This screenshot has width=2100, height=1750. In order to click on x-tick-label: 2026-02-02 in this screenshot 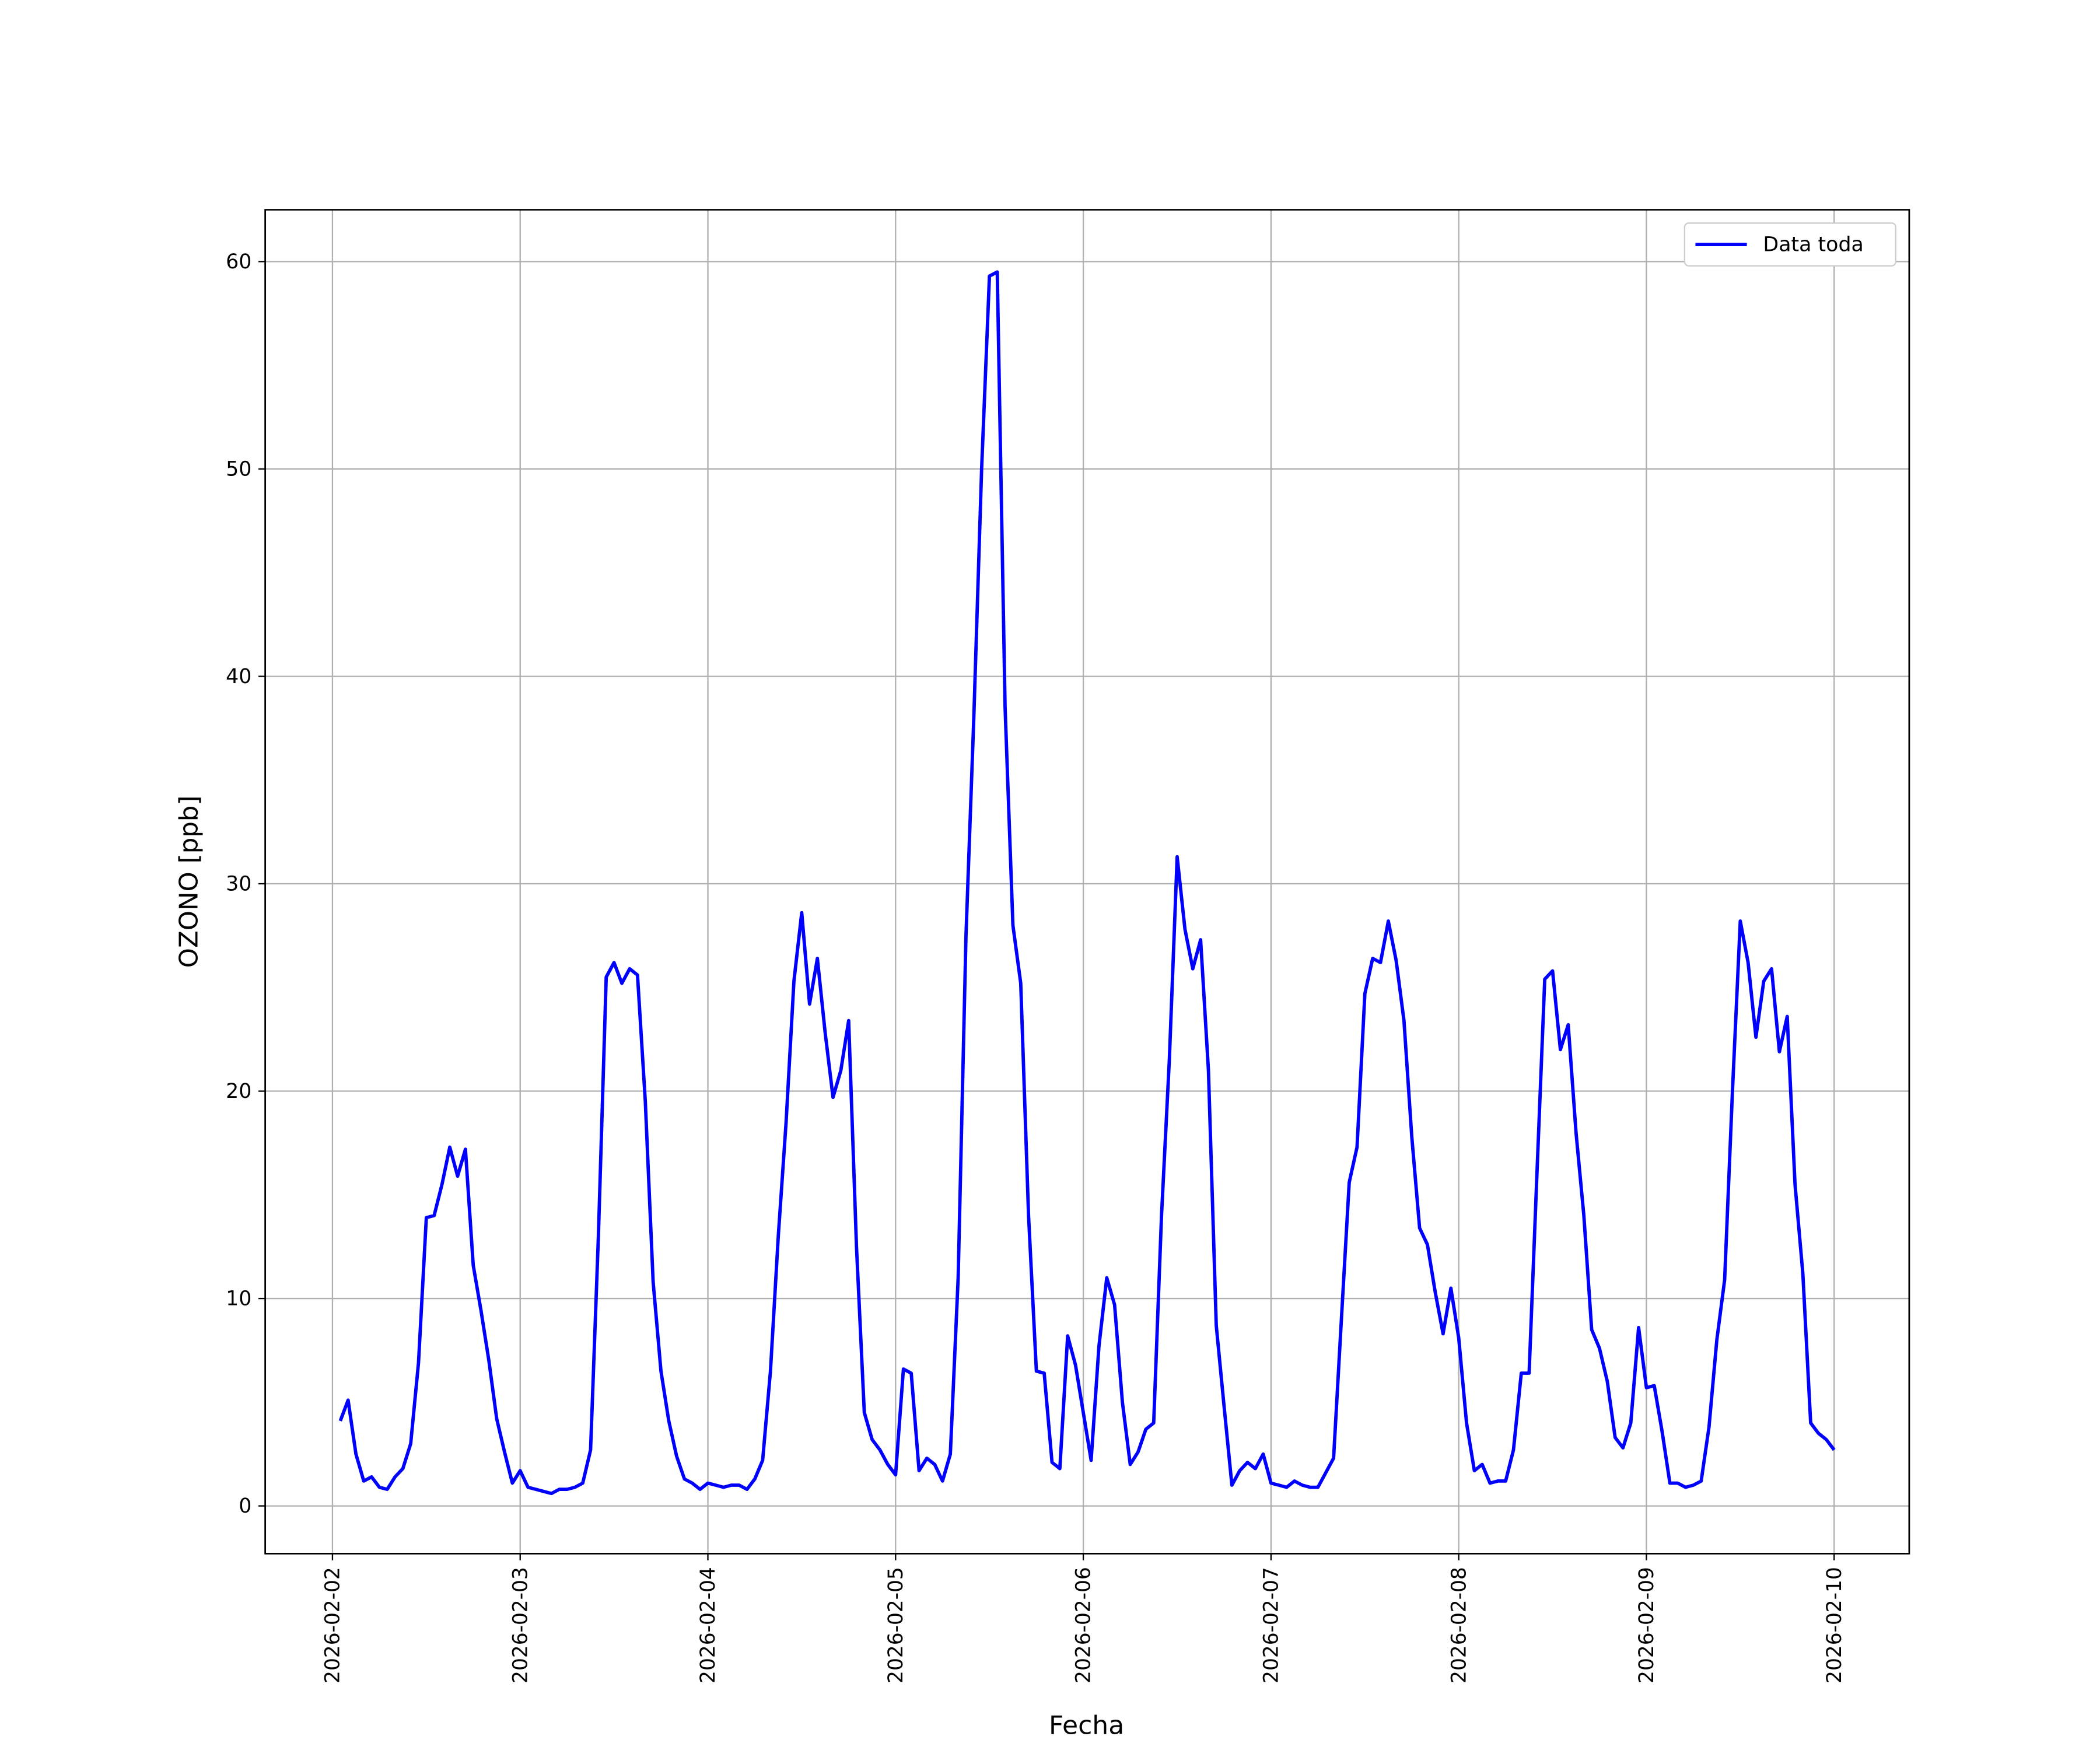, I will do `click(332, 1625)`.